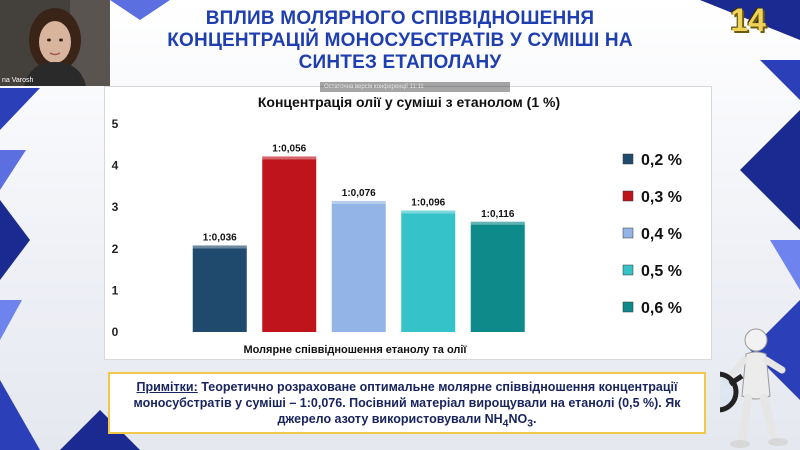 This screenshot has width=800, height=450. Describe the element at coordinates (661, 271) in the screenshot. I see `legend-entry: 0,5 %` at that location.